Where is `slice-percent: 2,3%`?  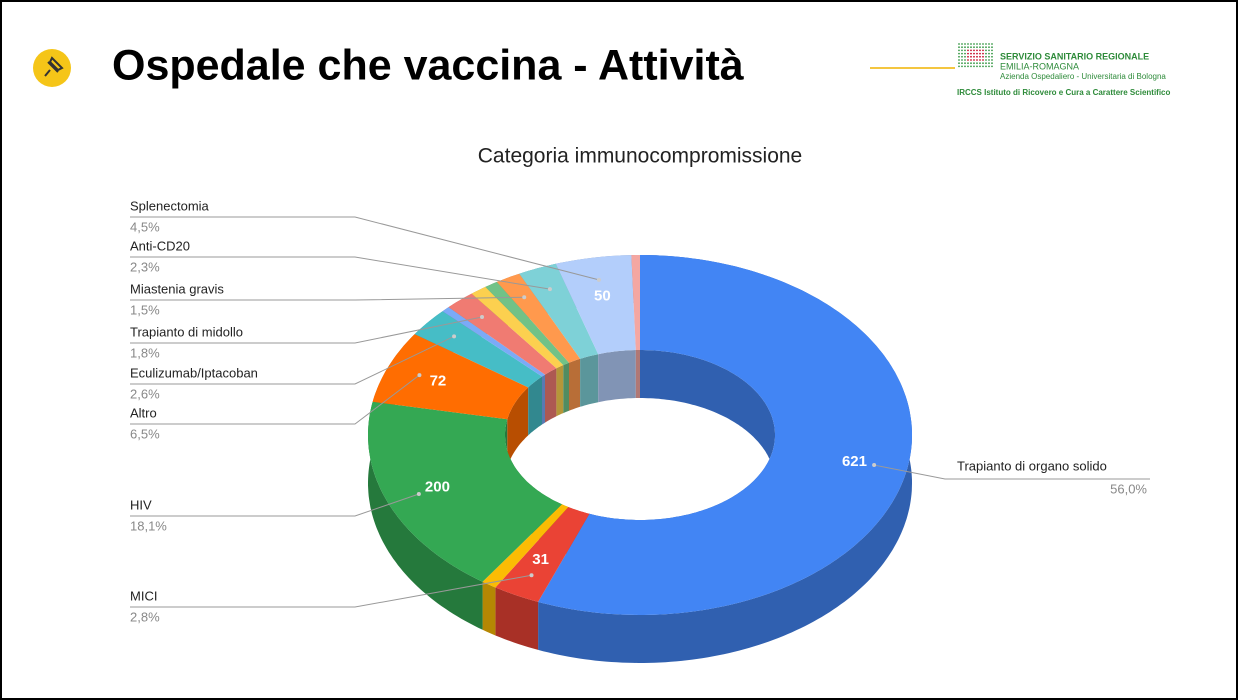
slice-percent: 2,3% is located at coordinates (145, 266).